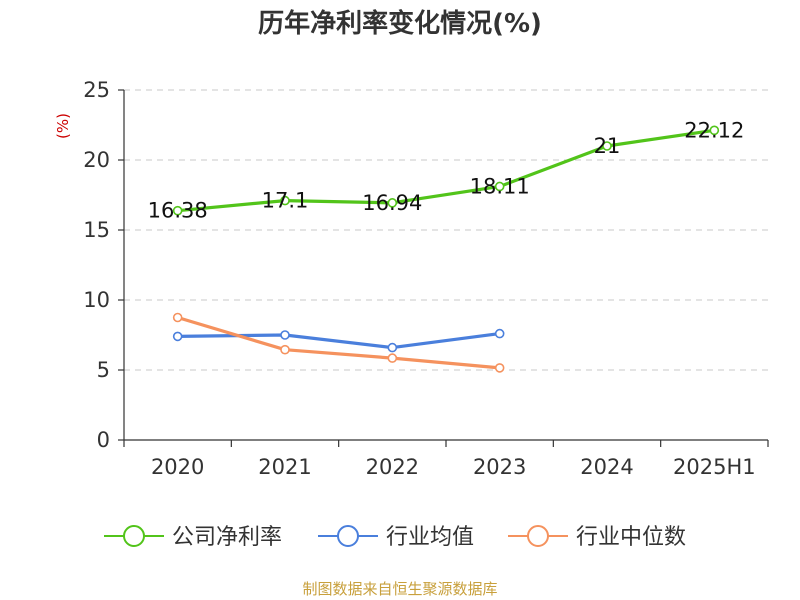 The width and height of the screenshot is (800, 600). I want to click on series-1-point-2020, so click(177, 336).